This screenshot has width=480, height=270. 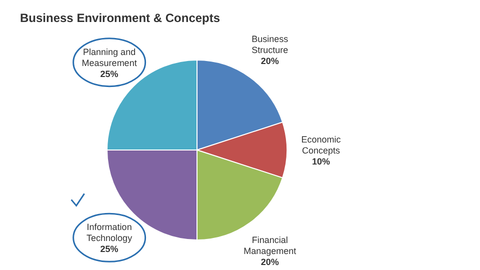 I want to click on slice-label: Business Structure, so click(x=270, y=45).